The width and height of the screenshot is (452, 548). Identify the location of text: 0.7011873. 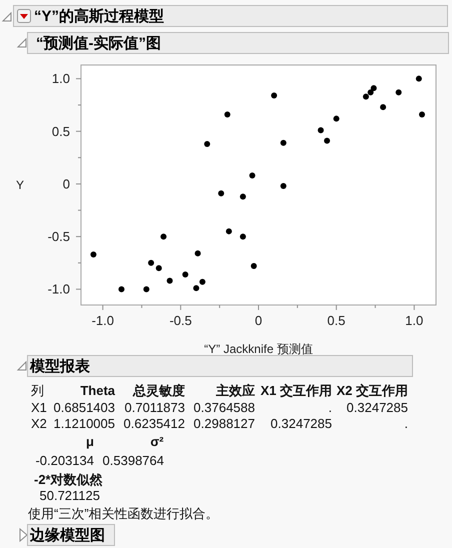
(154, 407).